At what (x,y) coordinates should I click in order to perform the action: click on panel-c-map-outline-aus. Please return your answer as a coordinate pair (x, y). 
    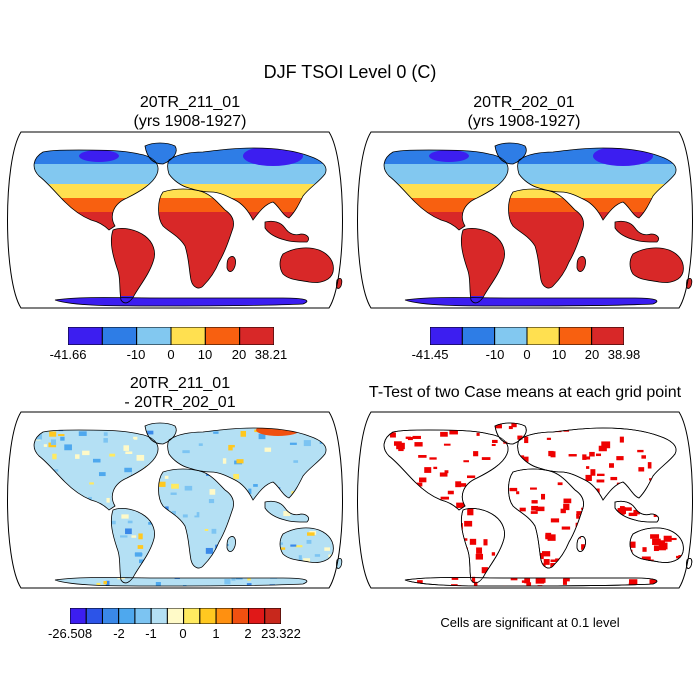
    Looking at the image, I should click on (306, 545).